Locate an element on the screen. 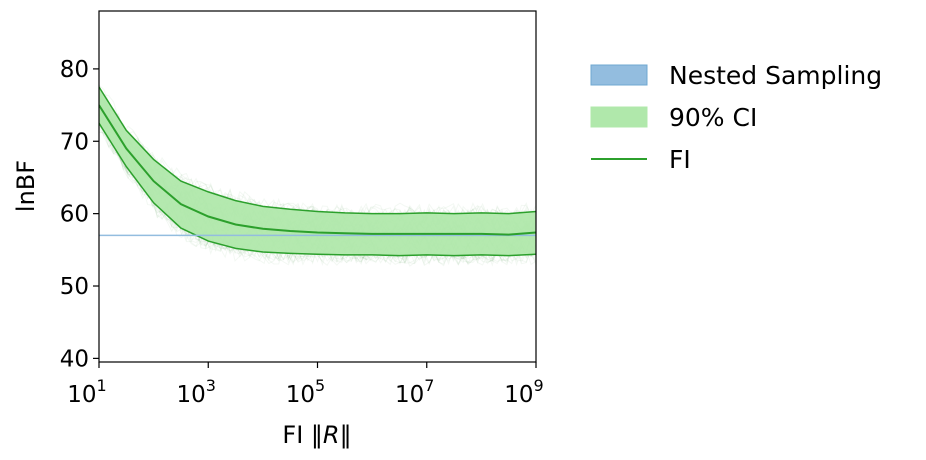  x-axis-label-bar-right: ‖ is located at coordinates (346, 435).